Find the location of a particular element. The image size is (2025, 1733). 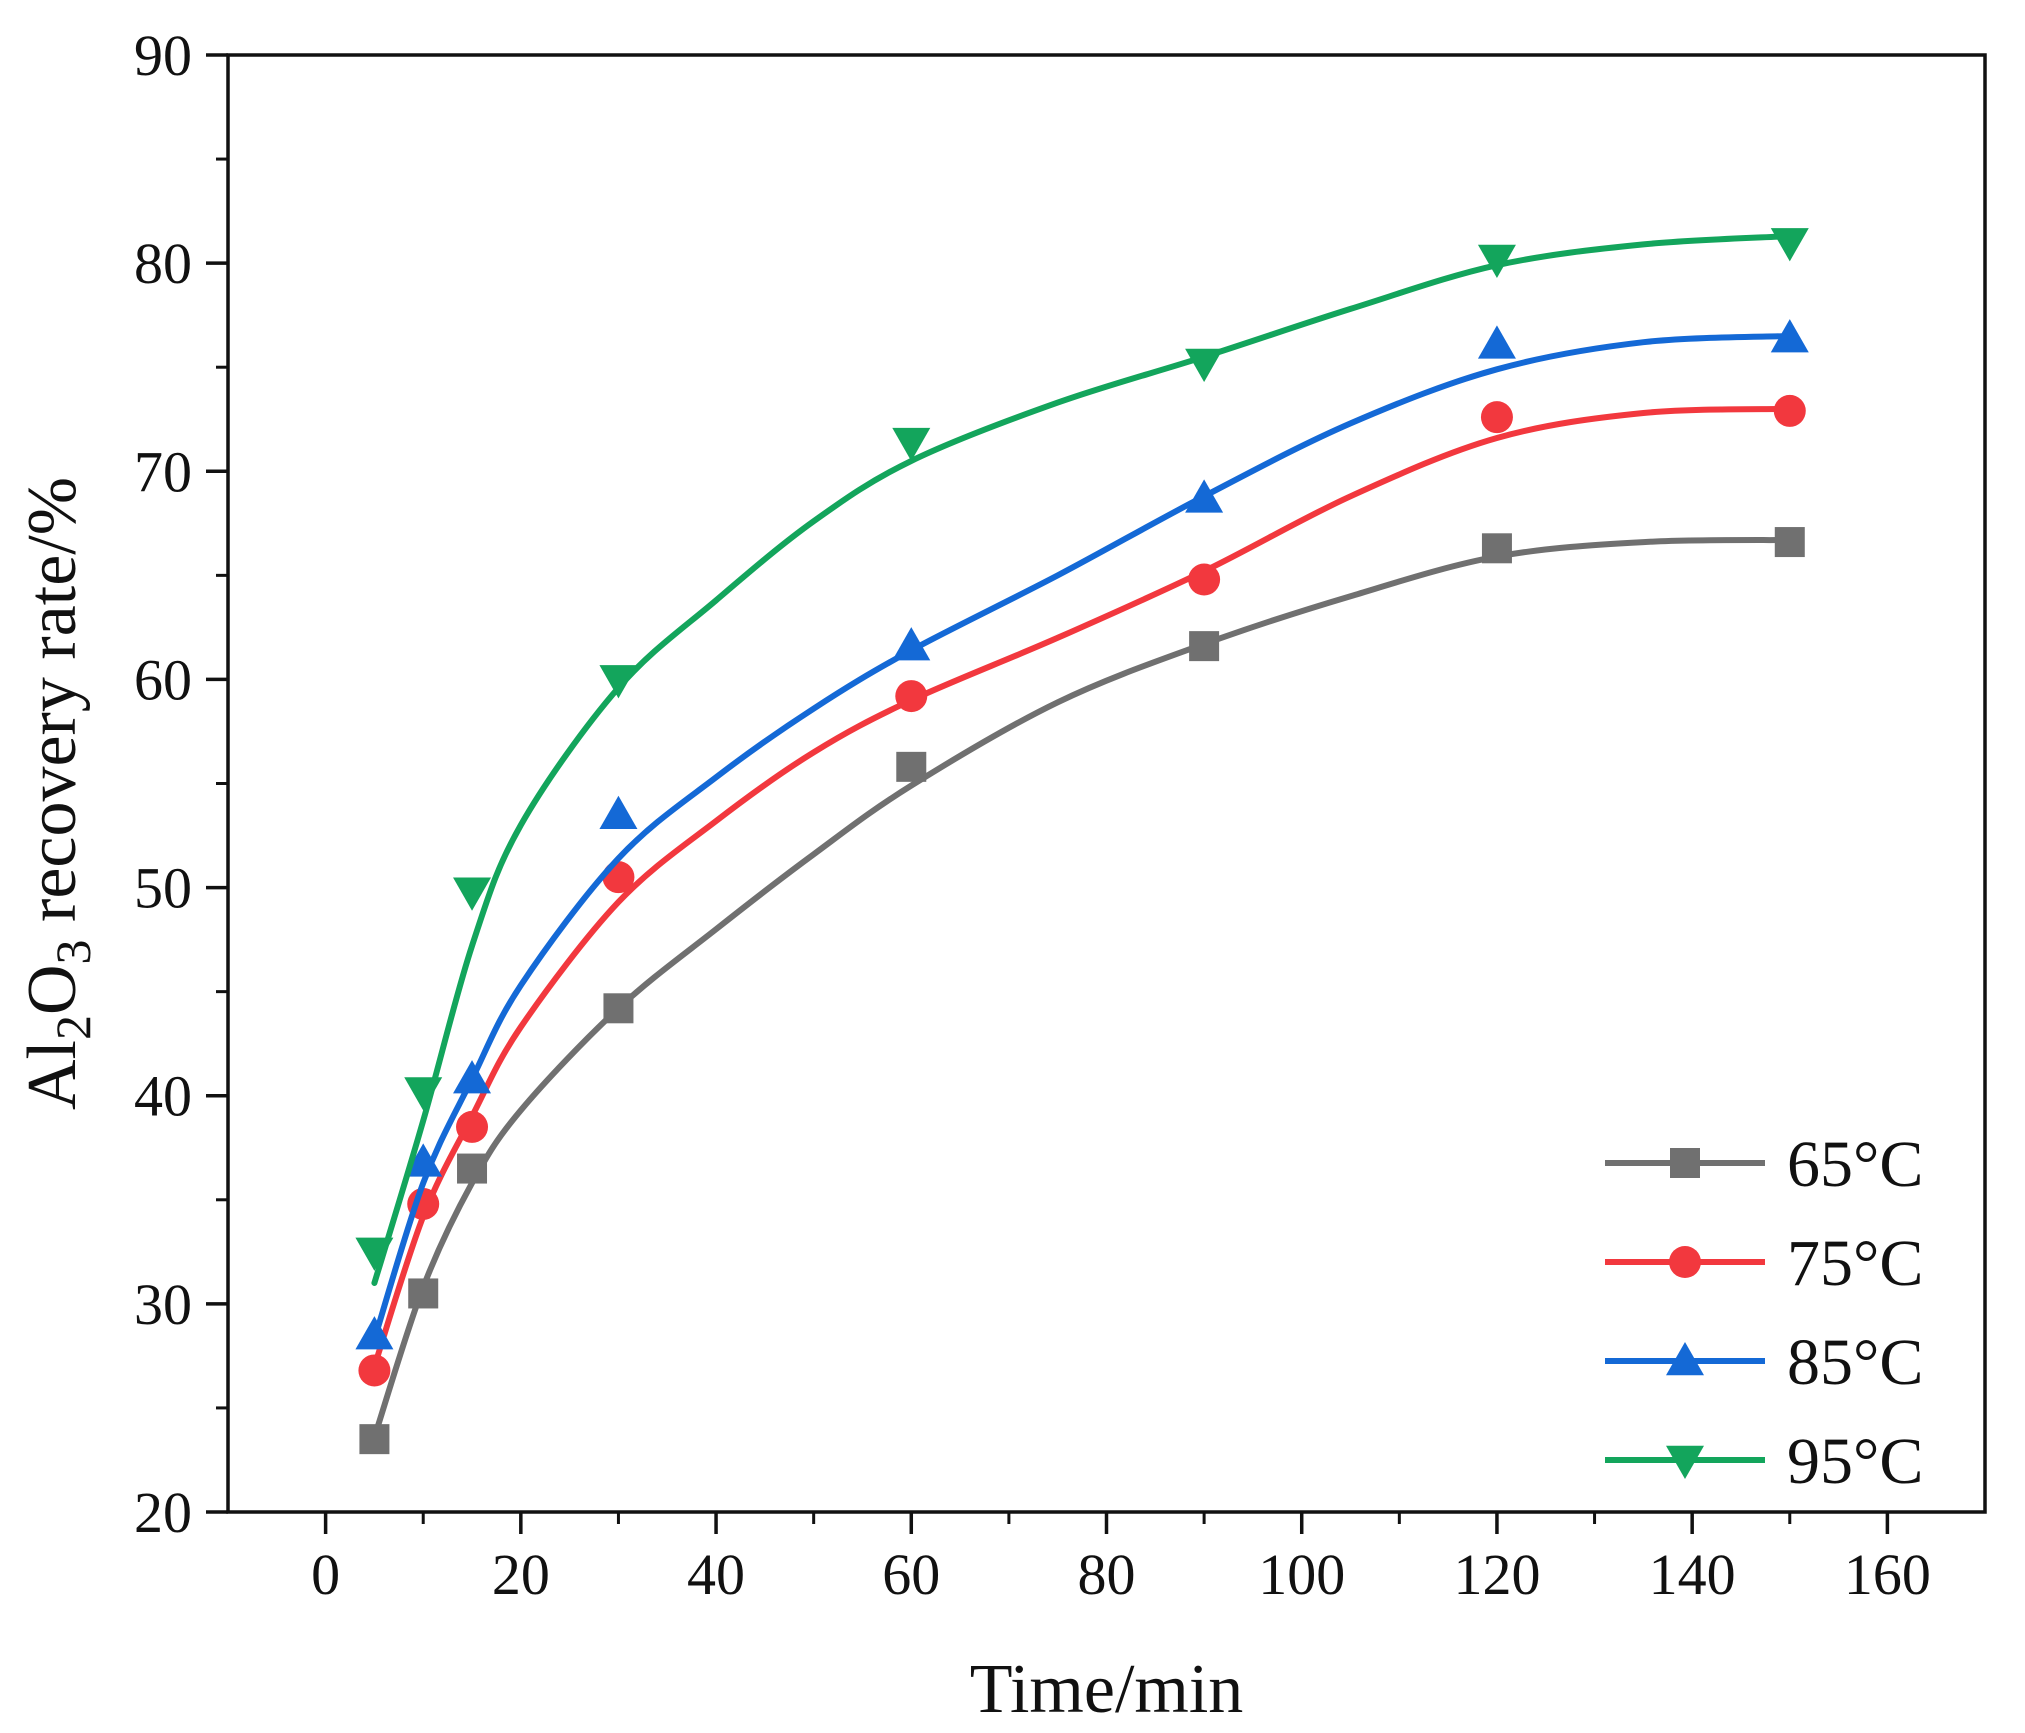

y-tick-label: 60 is located at coordinates (163, 679).